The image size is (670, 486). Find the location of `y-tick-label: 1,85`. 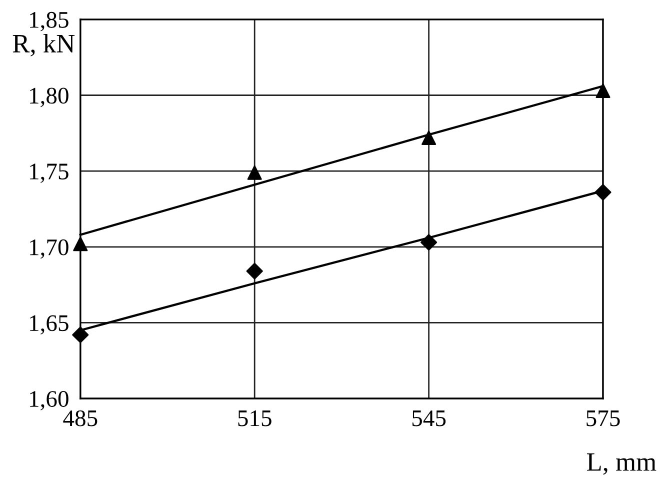

y-tick-label: 1,85 is located at coordinates (49, 22).